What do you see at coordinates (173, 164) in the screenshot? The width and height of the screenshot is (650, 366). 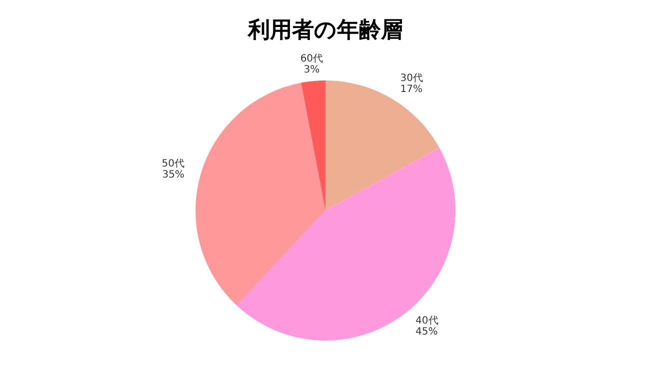 I see `slice-label: 50代` at bounding box center [173, 164].